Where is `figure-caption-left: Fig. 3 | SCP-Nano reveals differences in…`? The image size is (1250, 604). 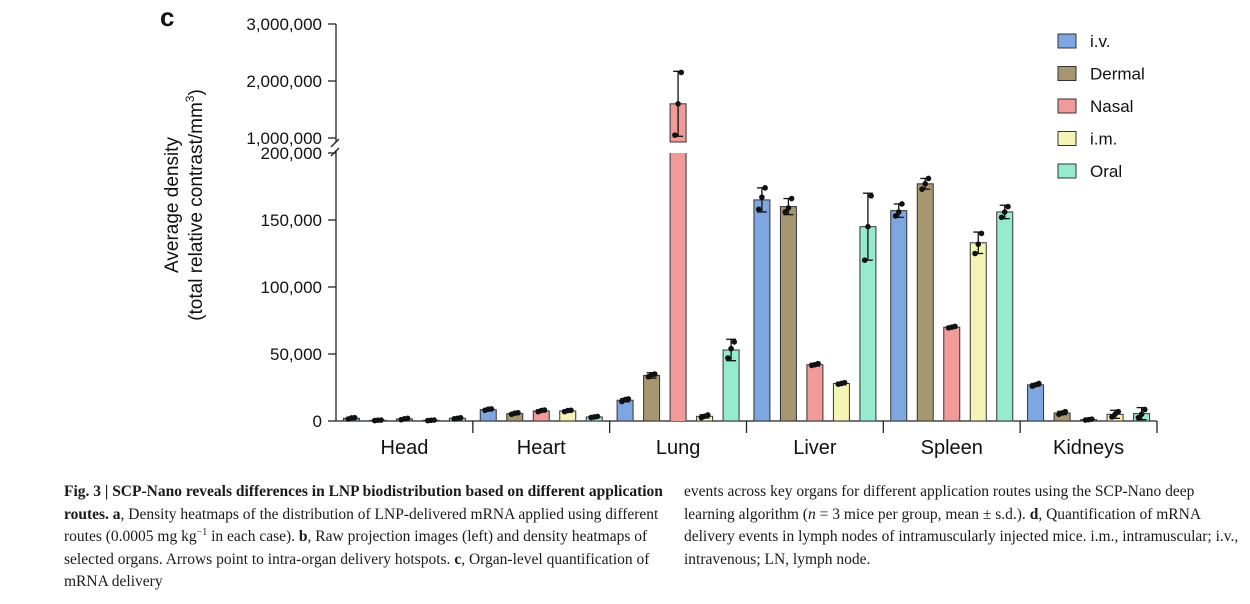
figure-caption-left: Fig. 3 | SCP-Nano reveals differences in… is located at coordinates (364, 537).